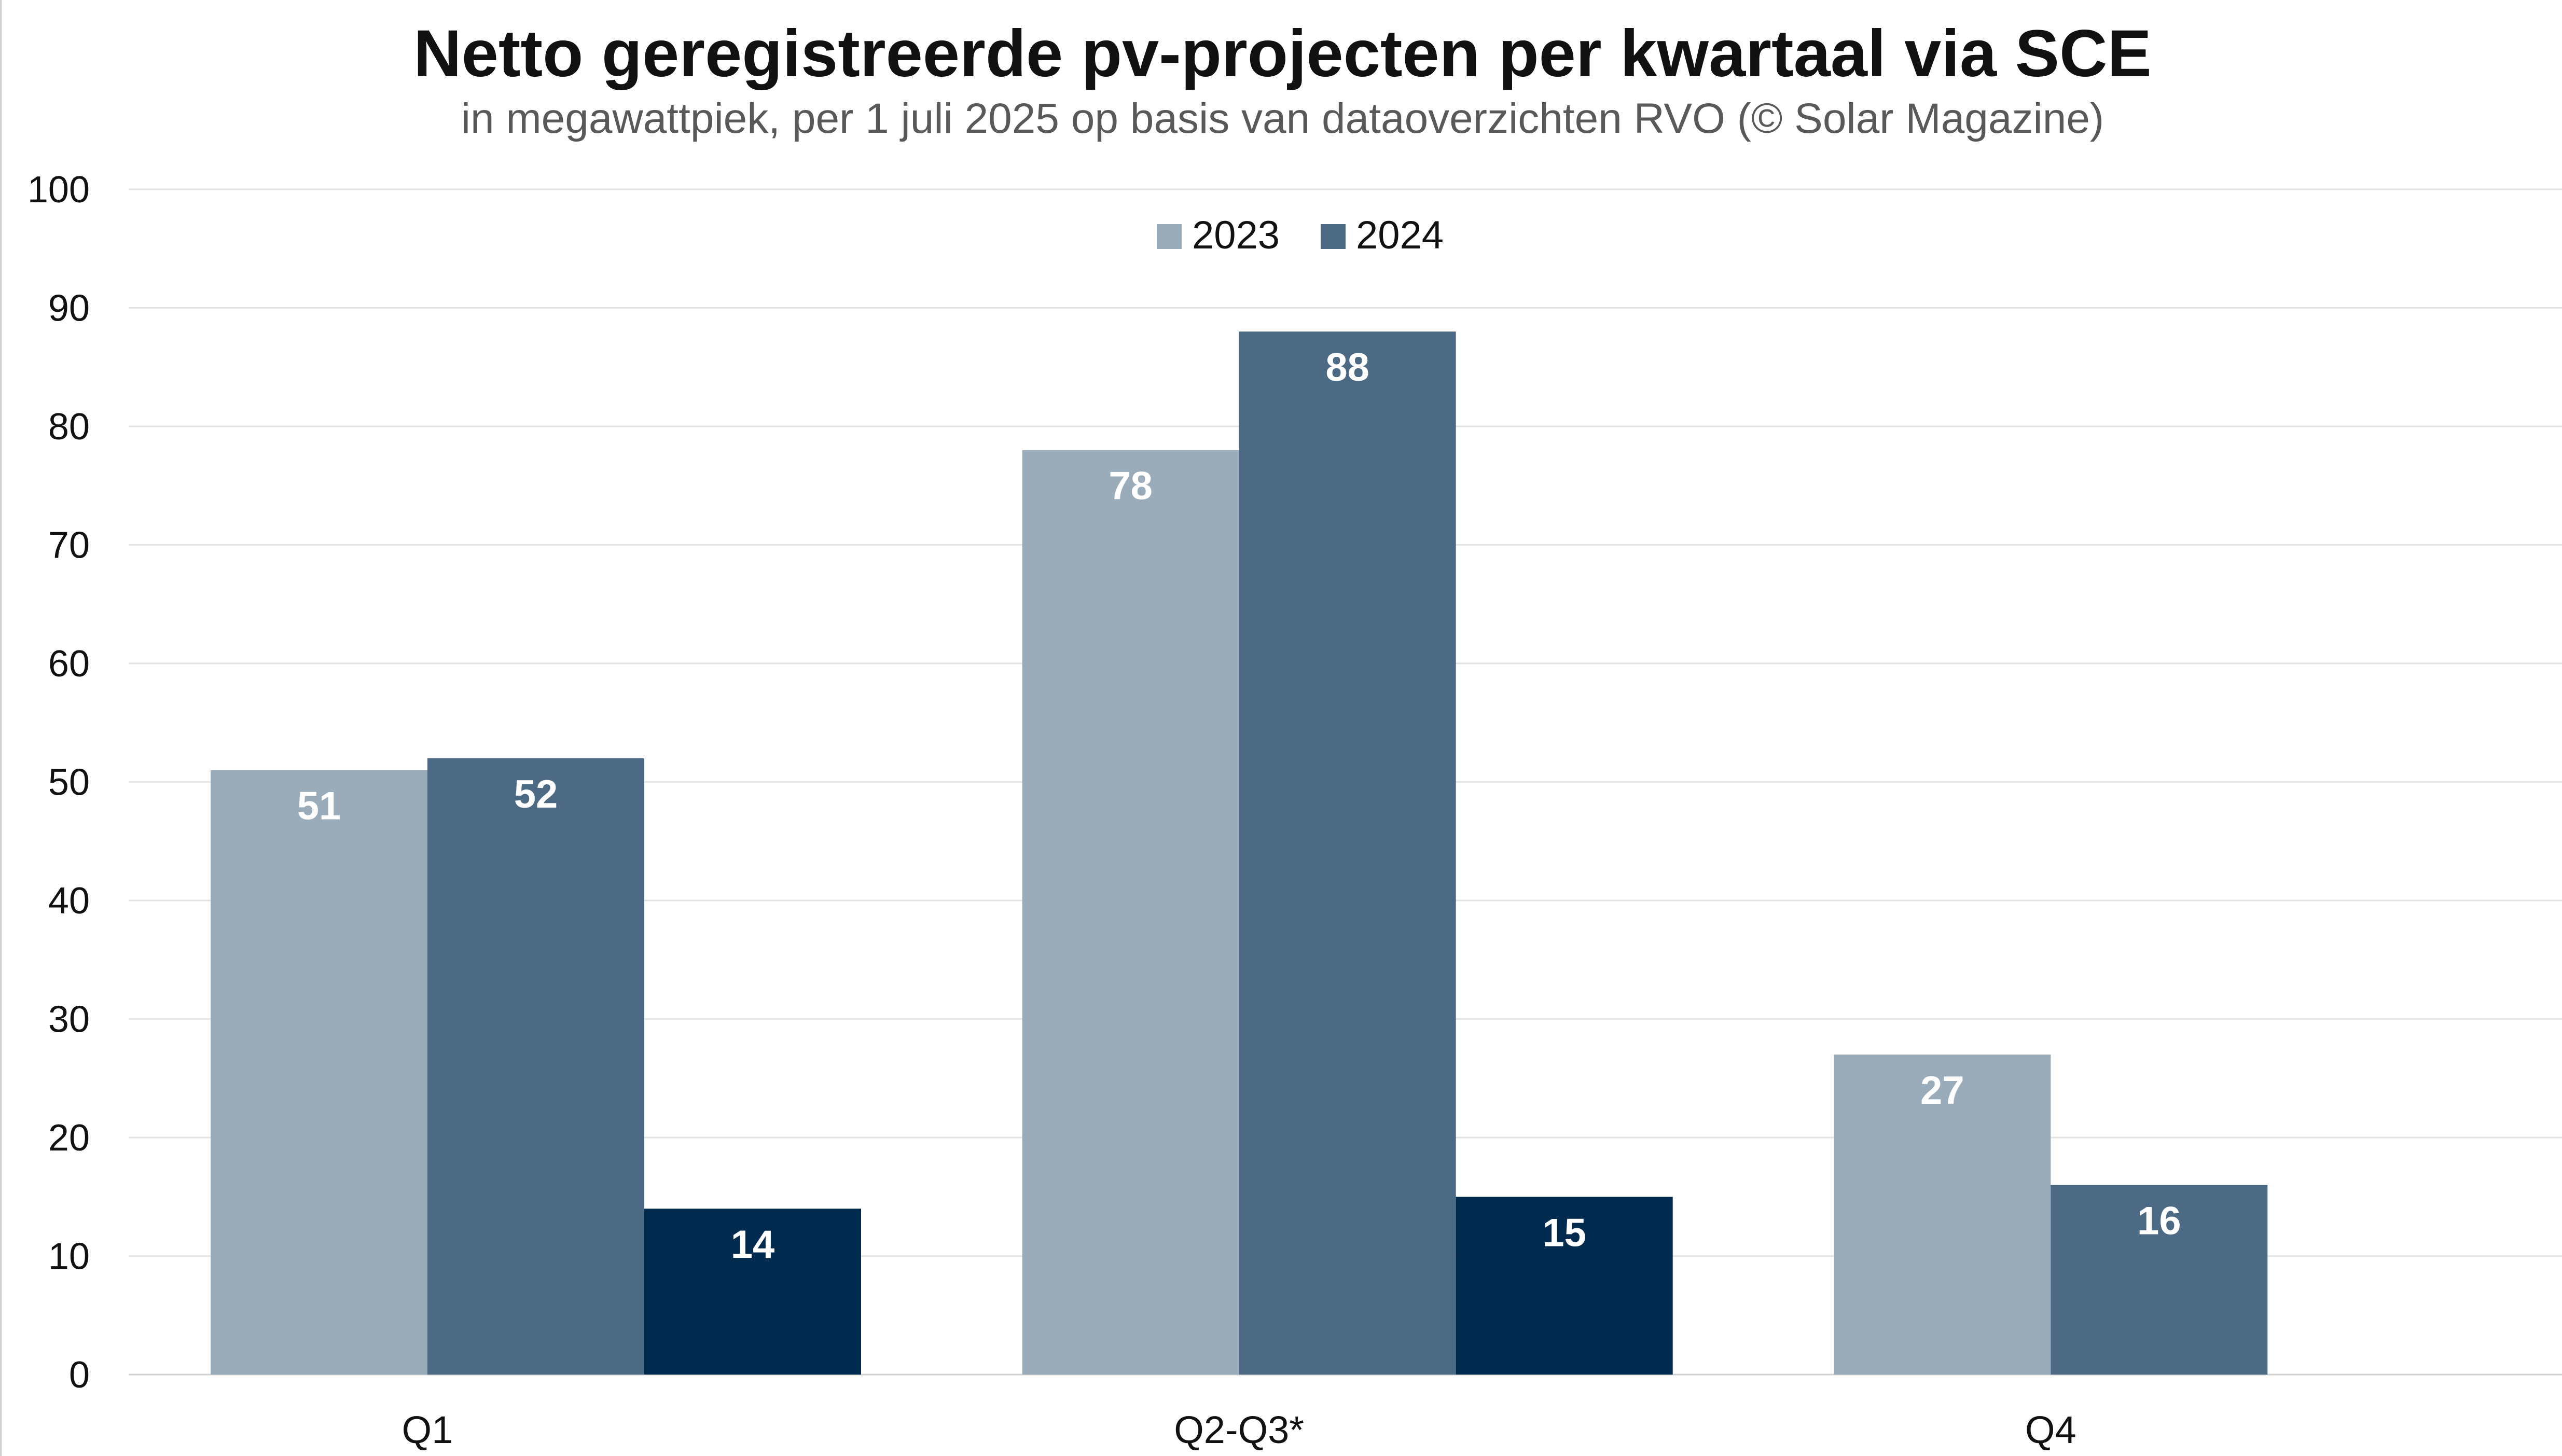  I want to click on x-tick-label: Q1, so click(427, 1429).